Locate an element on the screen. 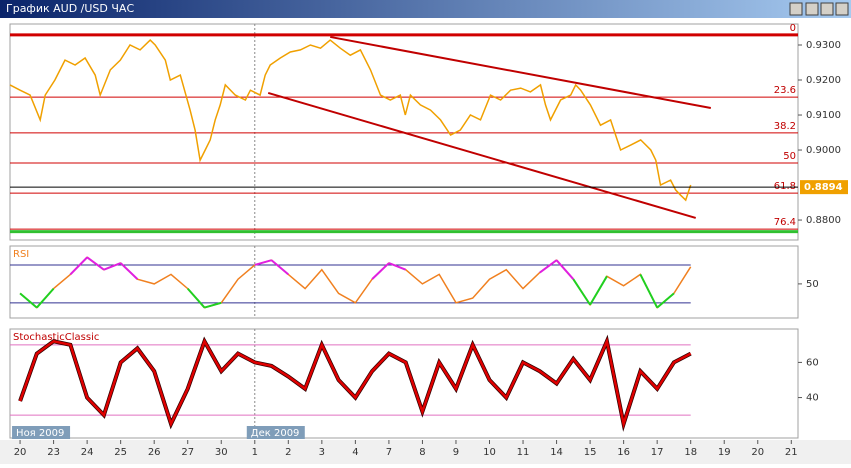 This screenshot has width=851, height=468. x-tick-label: 26 is located at coordinates (154, 452).